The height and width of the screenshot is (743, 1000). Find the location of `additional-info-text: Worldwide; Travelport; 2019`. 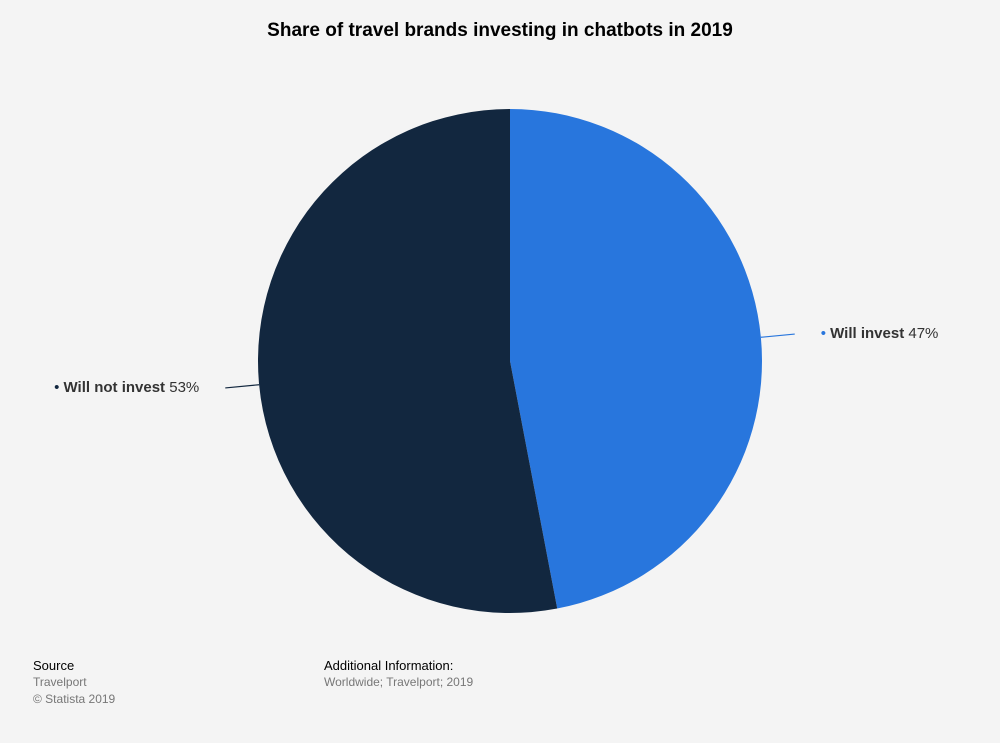

additional-info-text: Worldwide; Travelport; 2019 is located at coordinates (399, 682).